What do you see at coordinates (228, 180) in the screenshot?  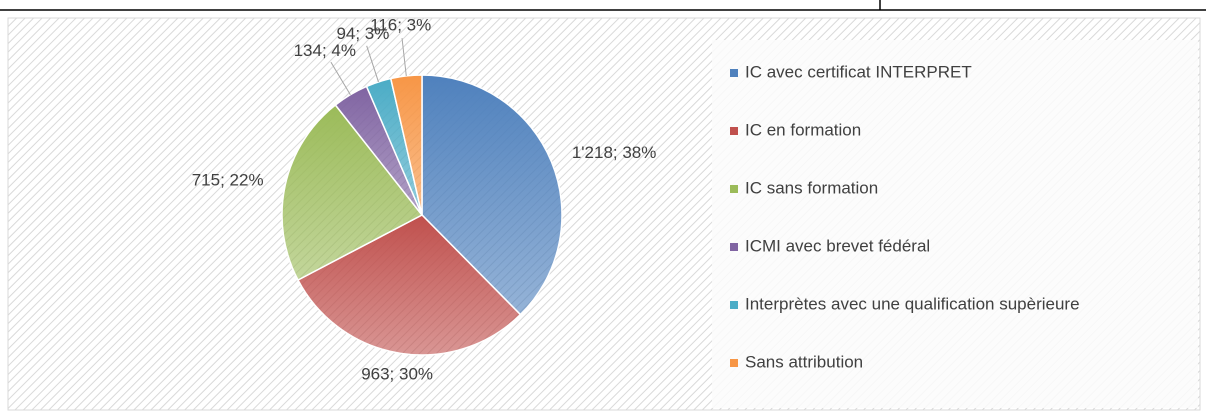 I see `data-label: 715; 22%` at bounding box center [228, 180].